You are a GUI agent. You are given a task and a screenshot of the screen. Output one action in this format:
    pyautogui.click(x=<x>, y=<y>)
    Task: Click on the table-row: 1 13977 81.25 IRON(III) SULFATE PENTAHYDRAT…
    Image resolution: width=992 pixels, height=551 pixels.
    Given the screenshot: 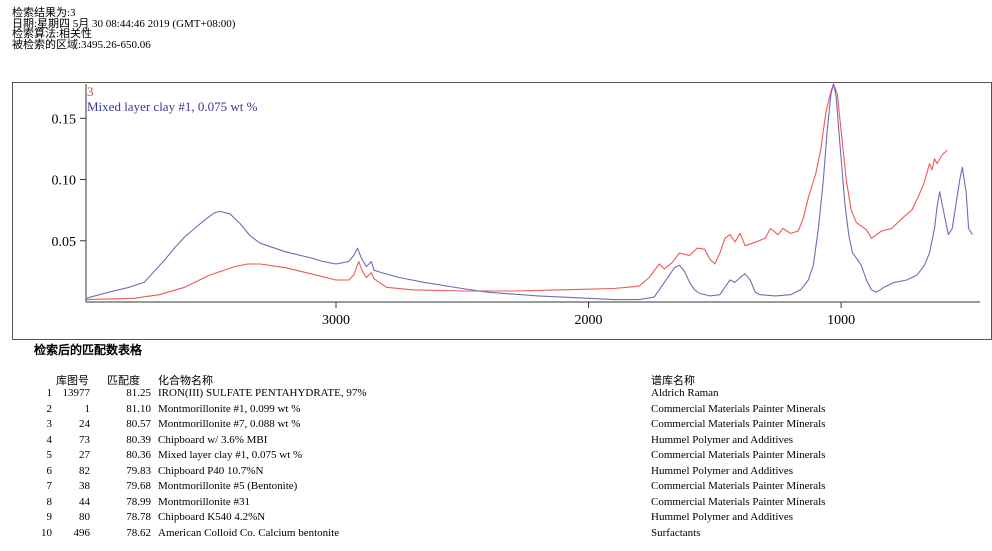 What is the action you would take?
    pyautogui.click(x=496, y=394)
    